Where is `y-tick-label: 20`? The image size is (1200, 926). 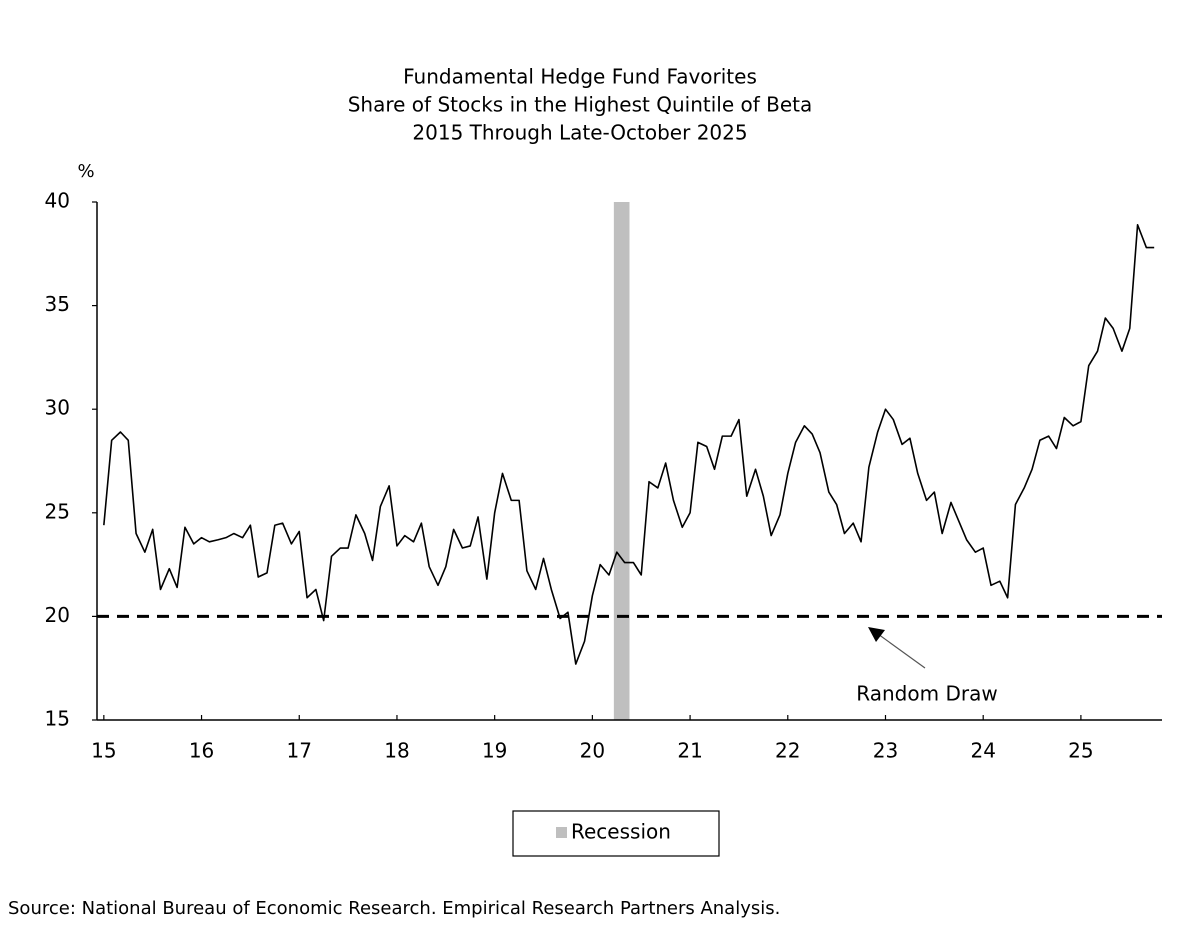
y-tick-label: 20 is located at coordinates (57, 615).